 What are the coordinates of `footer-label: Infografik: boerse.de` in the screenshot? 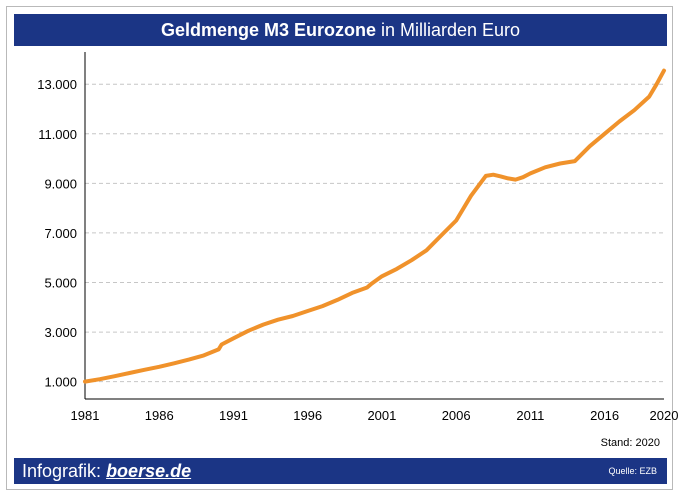 It's located at (106, 471).